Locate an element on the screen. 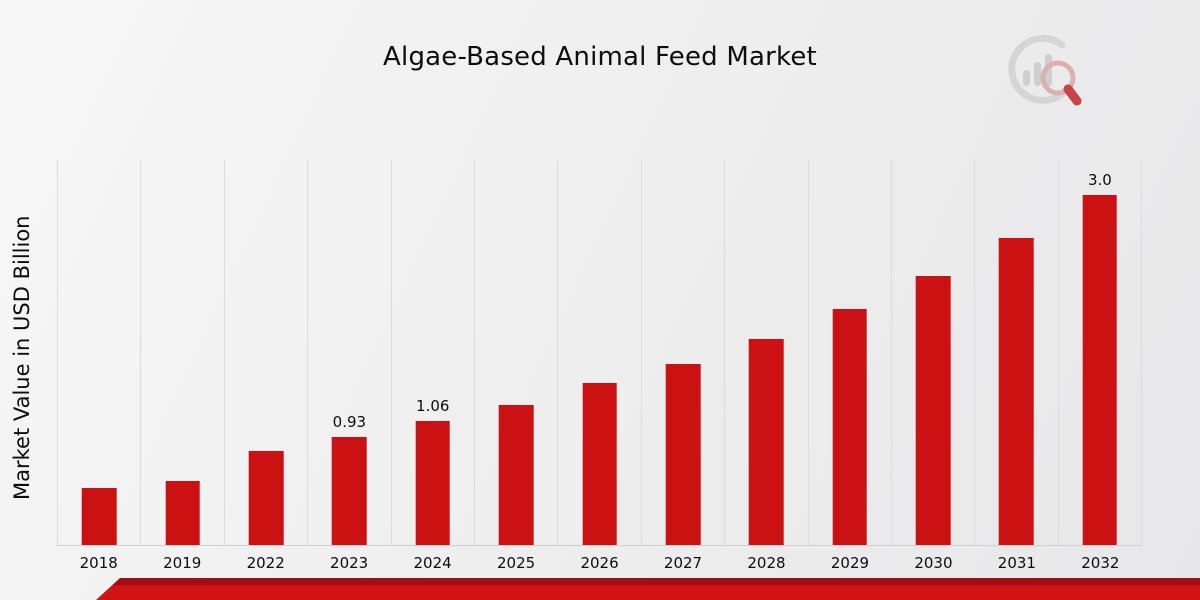 This screenshot has width=1200, height=600. x-tick-2022: 2022 is located at coordinates (265, 563).